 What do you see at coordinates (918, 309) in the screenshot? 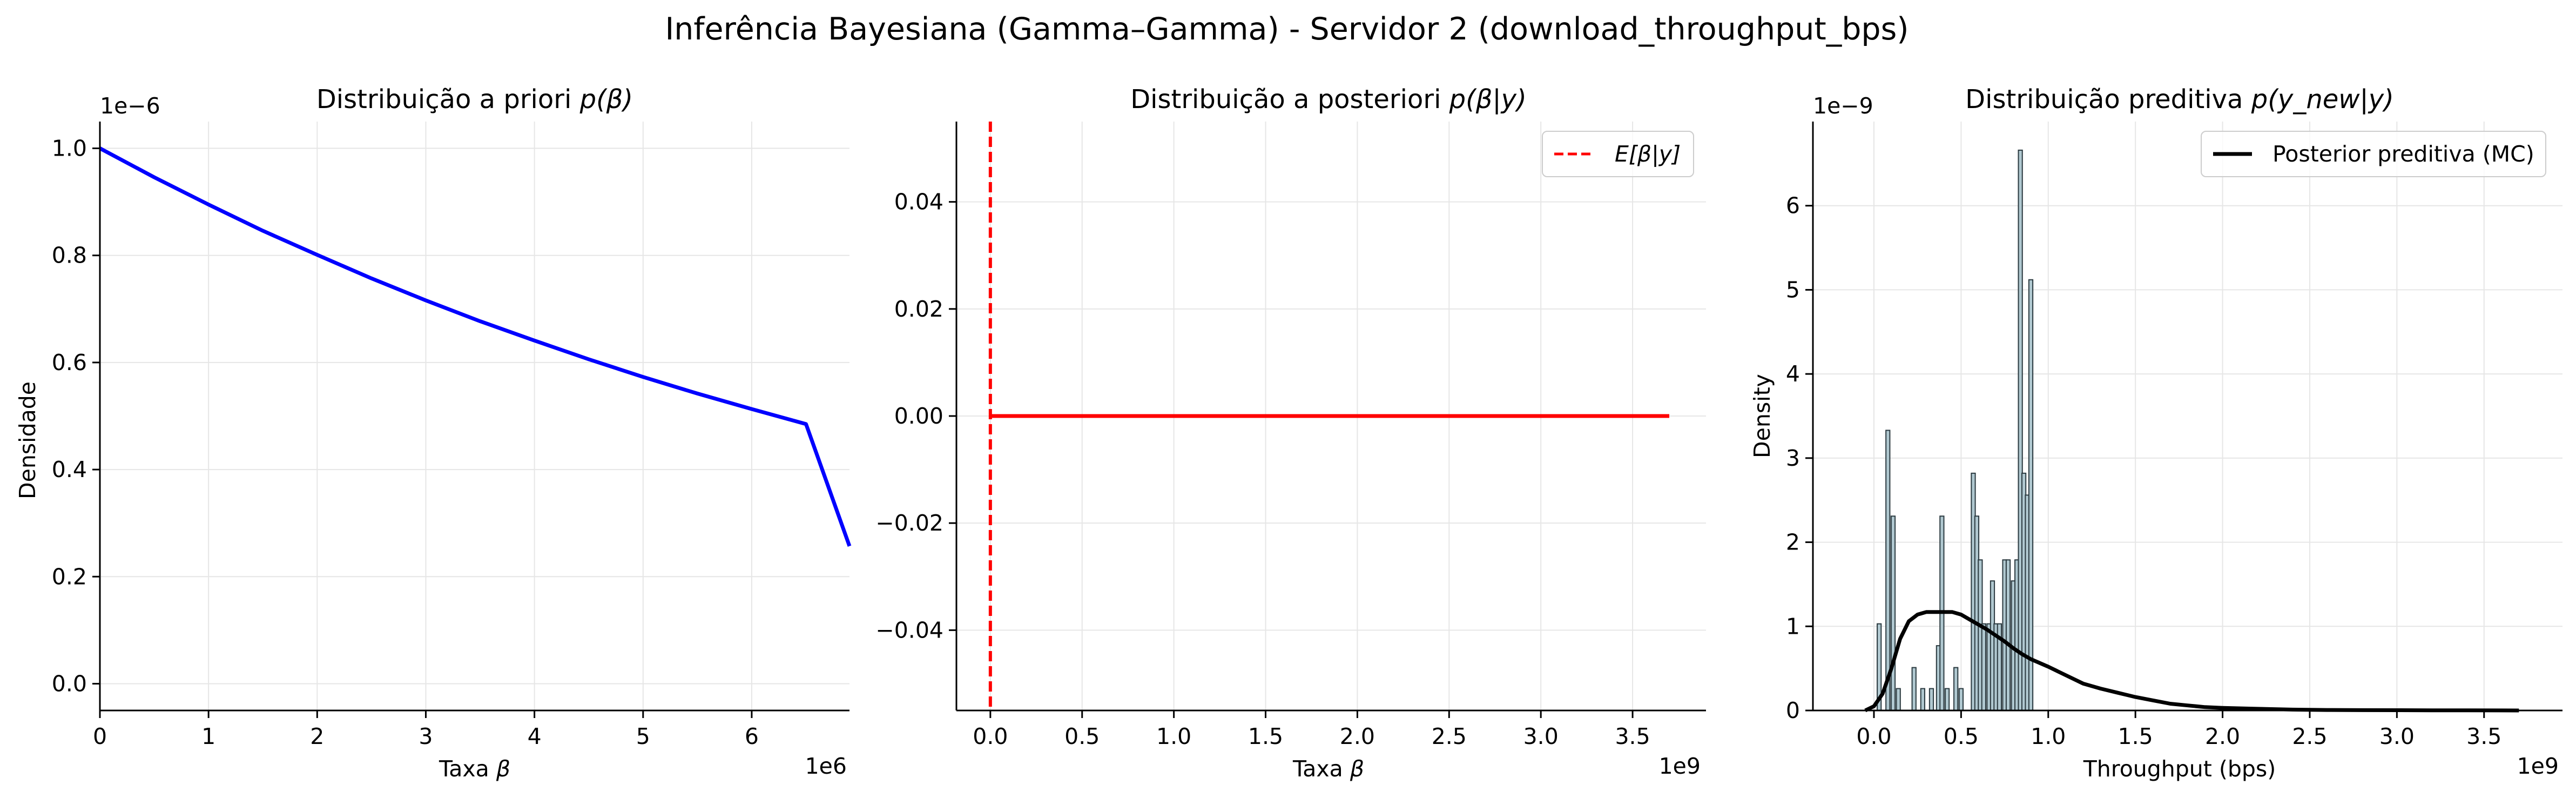
I see `posterior-ytick-label: 0.02` at bounding box center [918, 309].